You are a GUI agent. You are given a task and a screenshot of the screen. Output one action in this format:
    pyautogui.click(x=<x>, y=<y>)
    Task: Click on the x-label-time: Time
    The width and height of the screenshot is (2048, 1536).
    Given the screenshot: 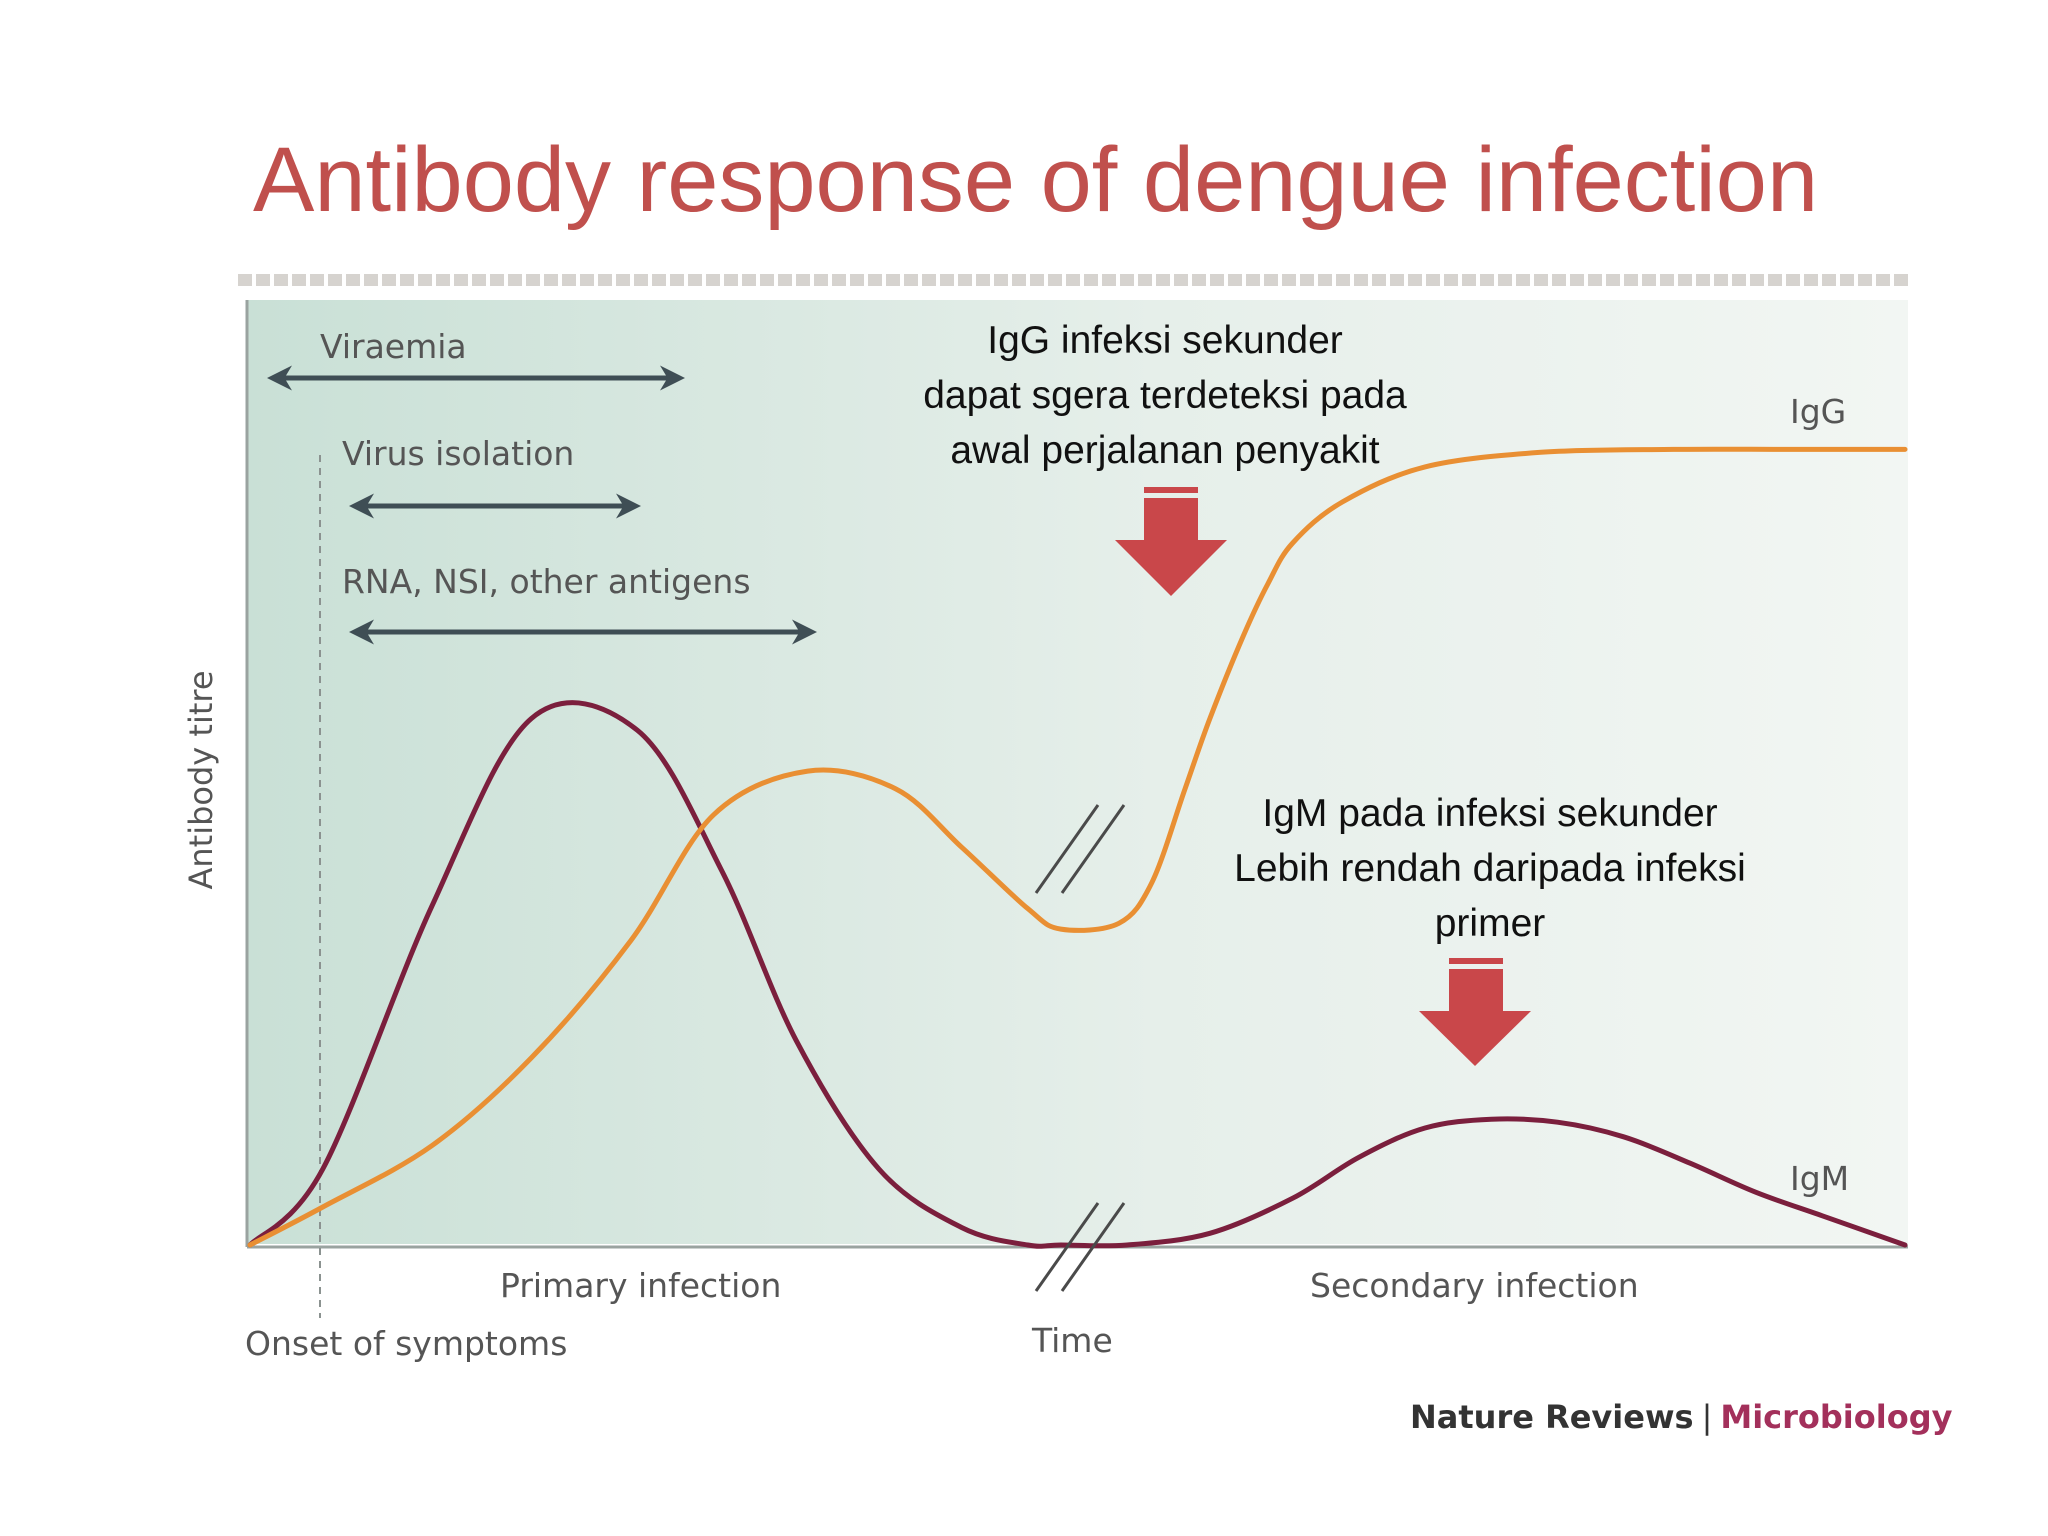 What is the action you would take?
    pyautogui.click(x=1072, y=1340)
    